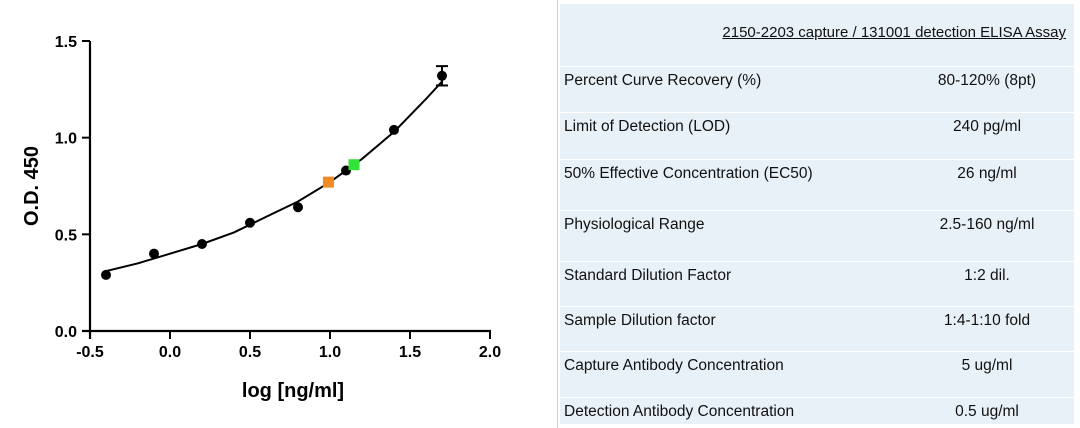 The width and height of the screenshot is (1080, 428). I want to click on table-row-value: 1:4-1:10 fold, so click(987, 320).